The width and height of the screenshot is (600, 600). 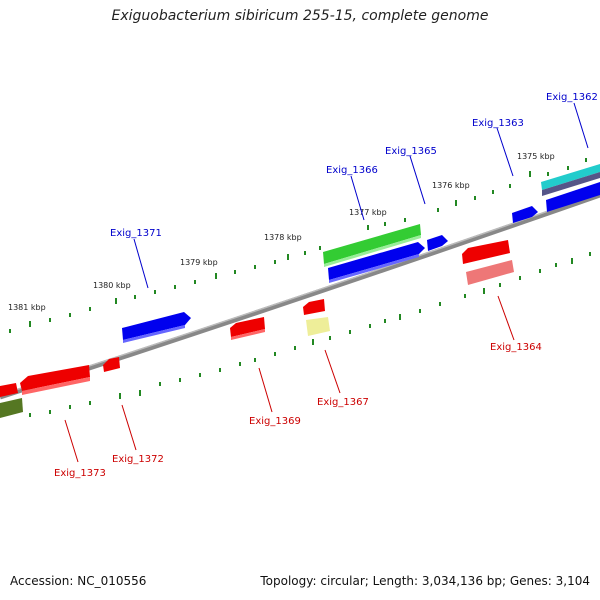 What do you see at coordinates (536, 156) in the screenshot?
I see `tick-label-1375: 1375 kbp` at bounding box center [536, 156].